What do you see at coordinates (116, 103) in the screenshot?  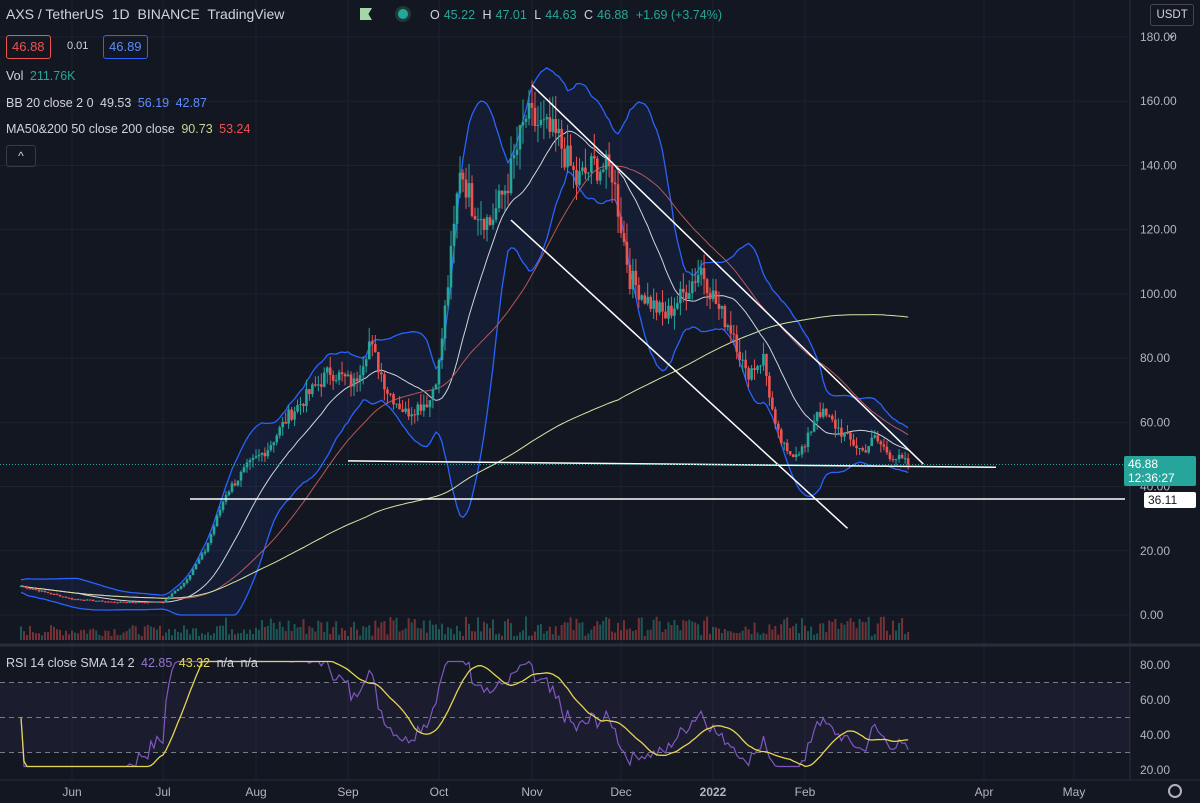 I see `bb-basis-value: 49.53` at bounding box center [116, 103].